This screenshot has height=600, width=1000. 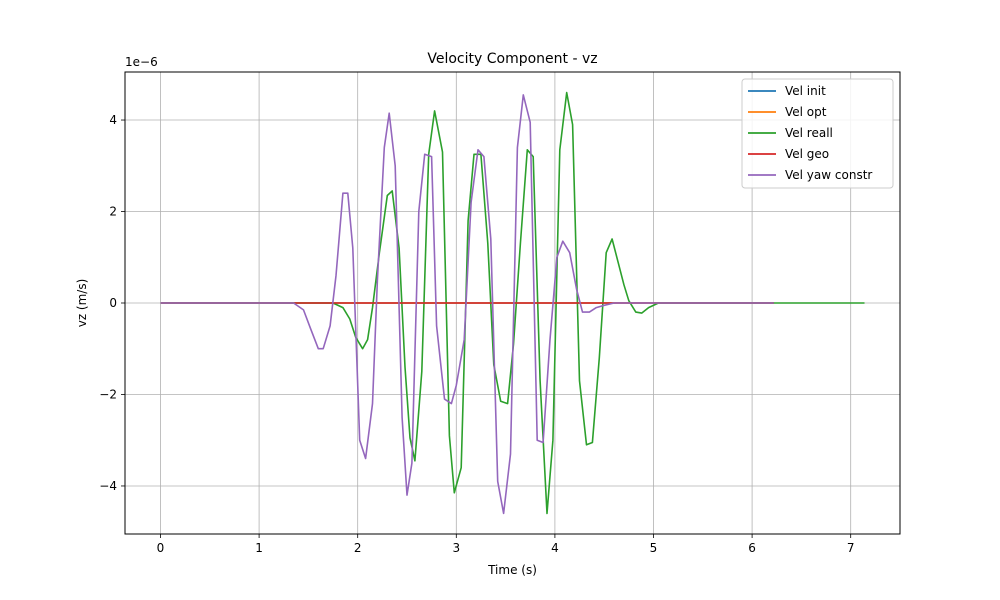 I want to click on x-tick-label: 4, so click(x=555, y=548).